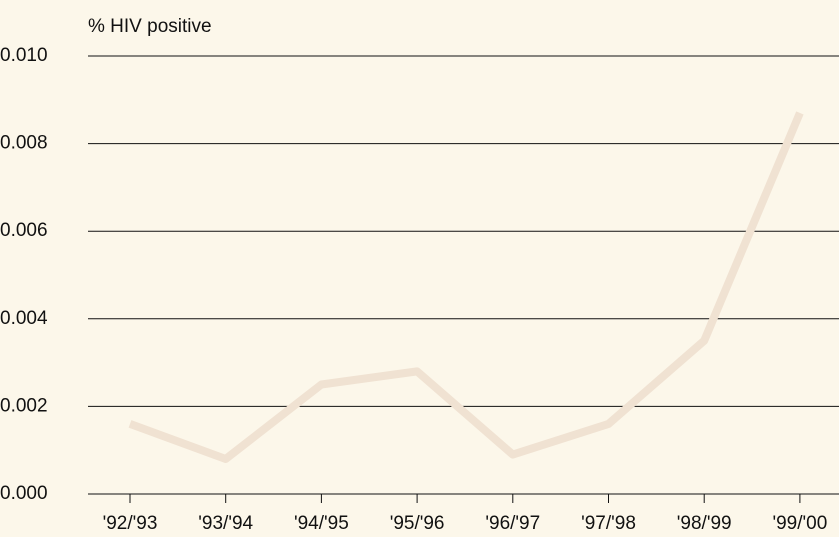 The width and height of the screenshot is (839, 537). Describe the element at coordinates (24, 55) in the screenshot. I see `y-tick-label: 0.010` at that location.